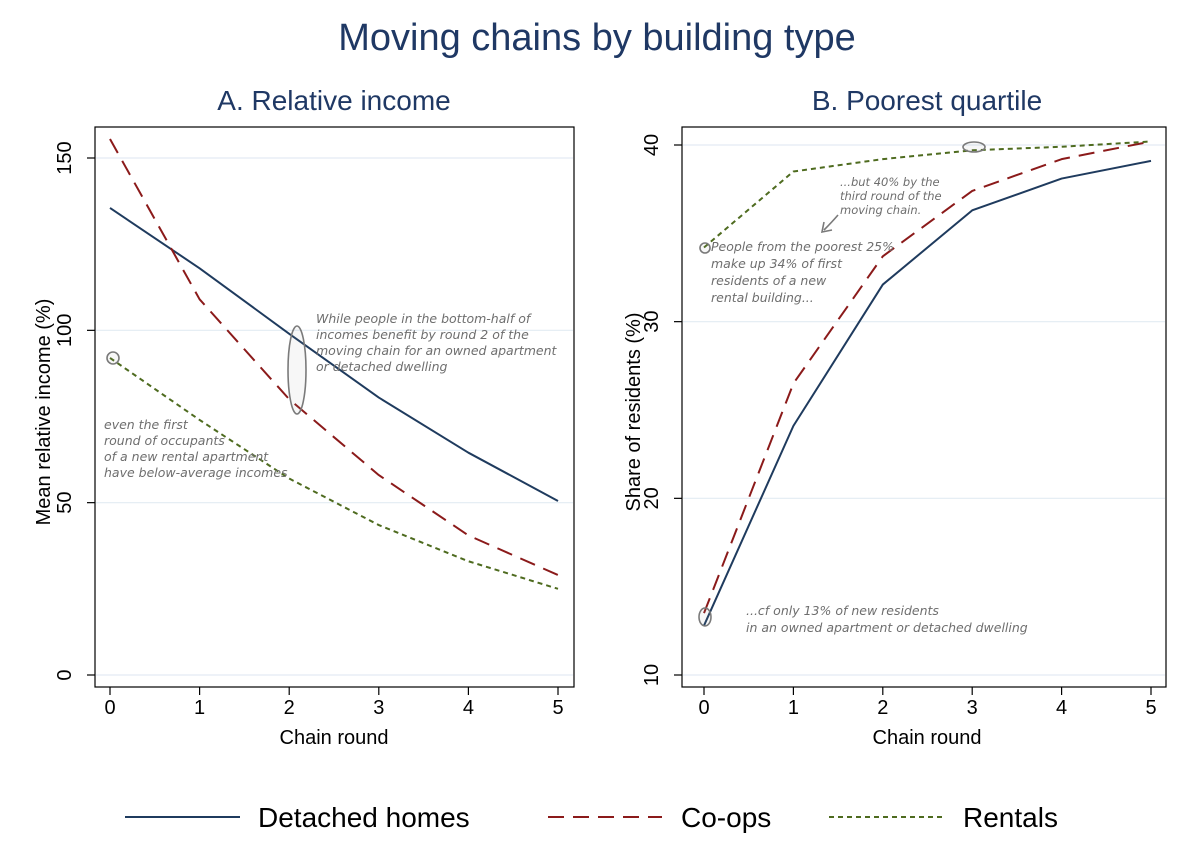  What do you see at coordinates (802, 246) in the screenshot?
I see `annotation-line: People from the poorest 25%` at bounding box center [802, 246].